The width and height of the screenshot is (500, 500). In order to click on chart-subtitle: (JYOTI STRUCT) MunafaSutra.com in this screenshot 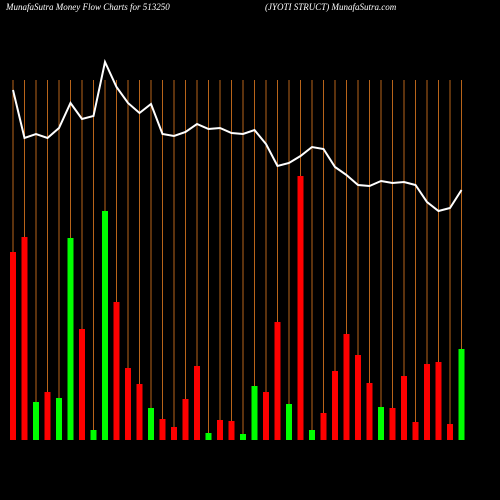, I will do `click(331, 7)`.